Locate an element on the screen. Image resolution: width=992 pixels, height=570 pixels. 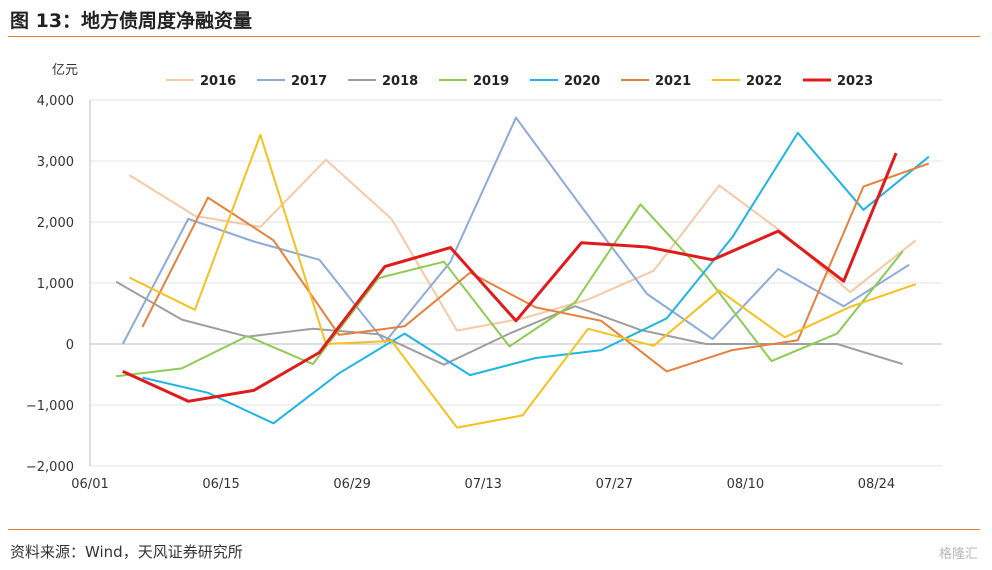
source-note: 资料来源：Wind，天风证券研究所 is located at coordinates (126, 552).